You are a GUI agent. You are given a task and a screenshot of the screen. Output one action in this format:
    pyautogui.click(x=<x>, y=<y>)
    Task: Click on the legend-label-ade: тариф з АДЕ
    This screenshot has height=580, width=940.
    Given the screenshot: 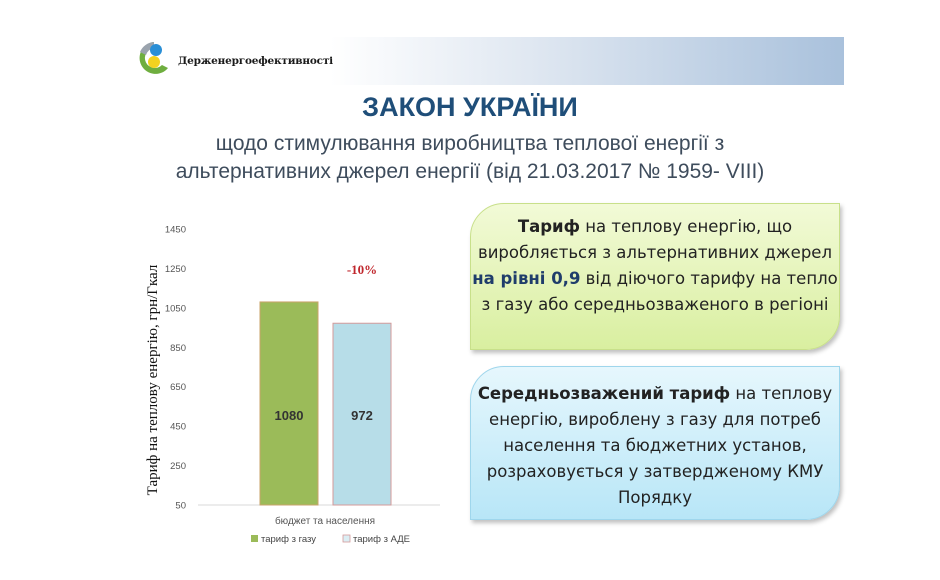 What is the action you would take?
    pyautogui.click(x=381, y=539)
    